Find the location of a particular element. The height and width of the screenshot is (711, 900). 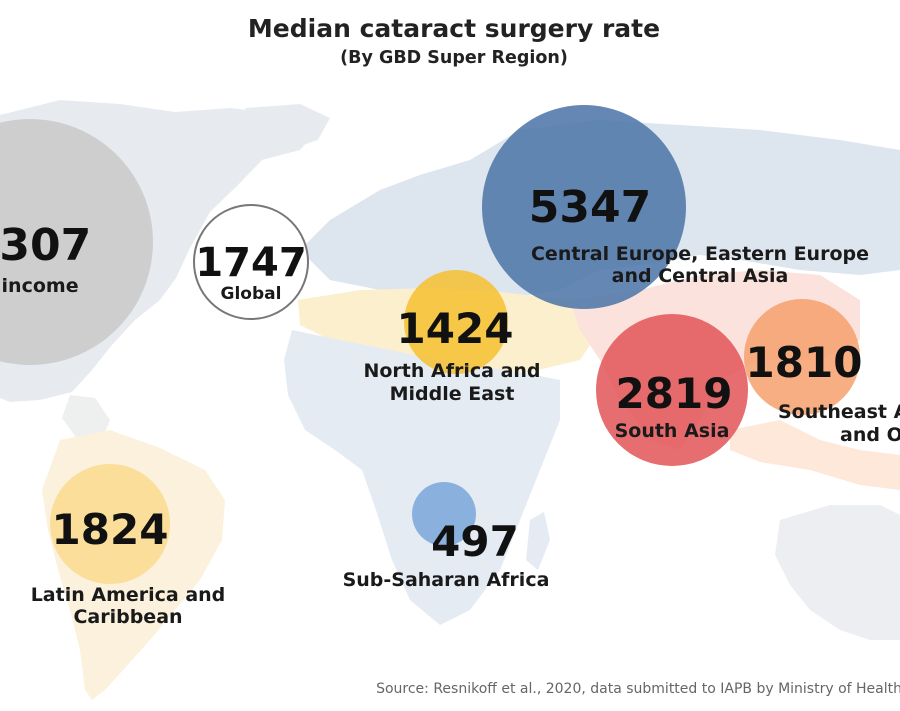

region-label-southeast-asia: and O is located at coordinates (870, 435).